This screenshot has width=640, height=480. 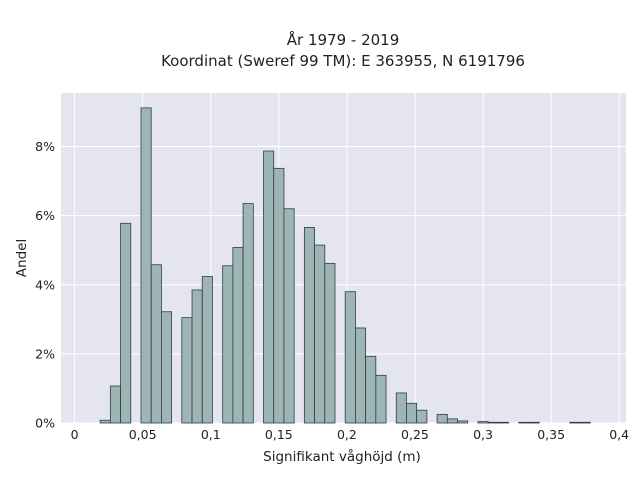 I want to click on y-tick-label-2: 4%, so click(x=45, y=284).